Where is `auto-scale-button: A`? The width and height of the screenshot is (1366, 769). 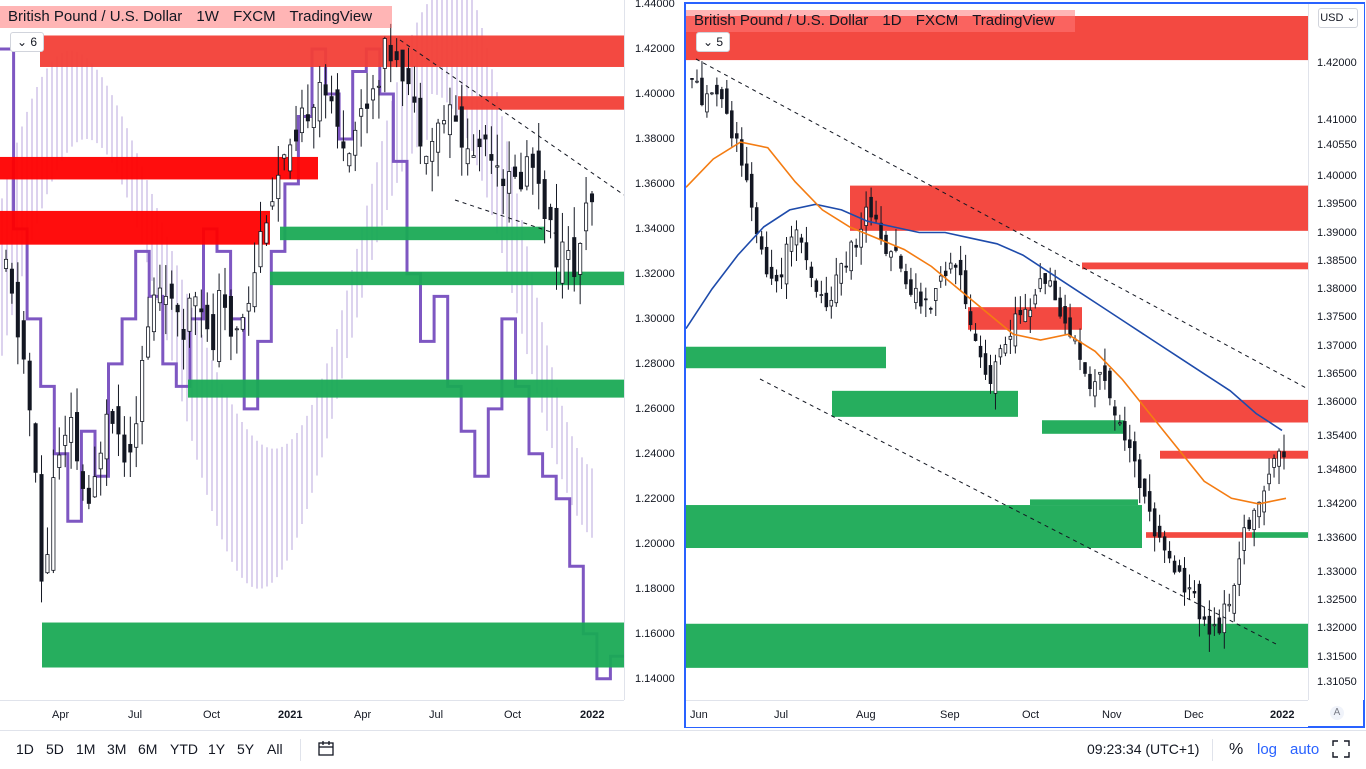 auto-scale-button: A is located at coordinates (1337, 713).